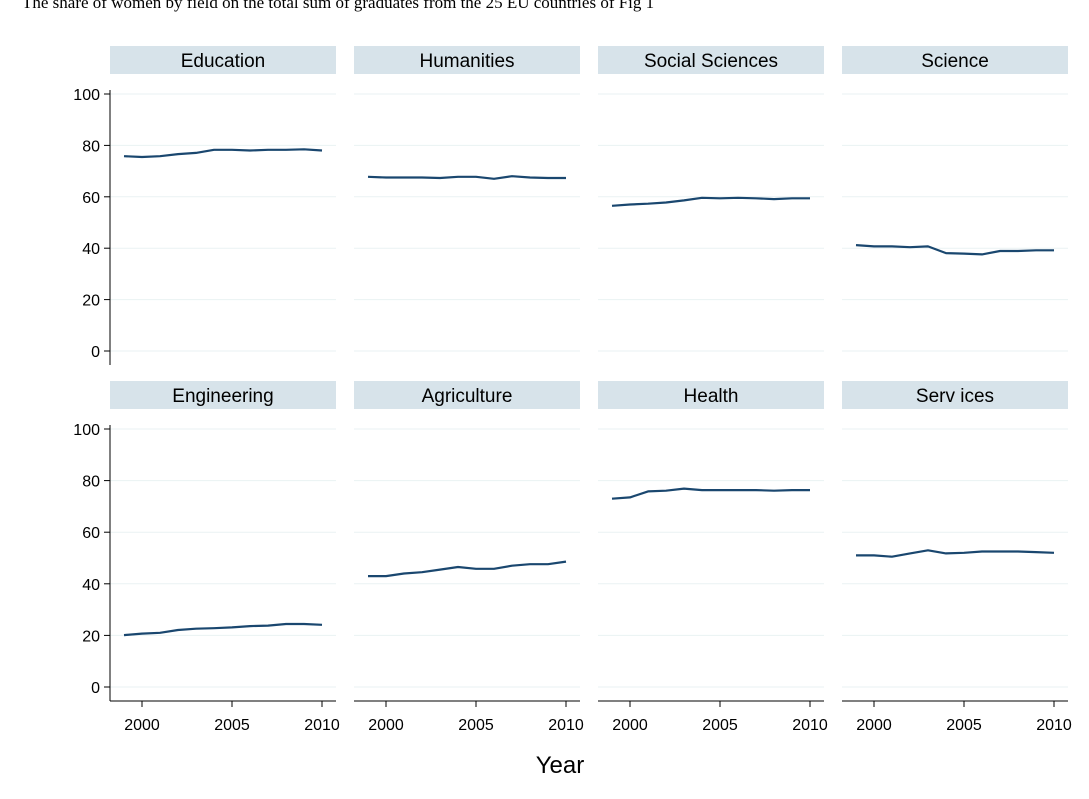 Image resolution: width=1089 pixels, height=799 pixels. I want to click on panel-title: Agriculture, so click(467, 396).